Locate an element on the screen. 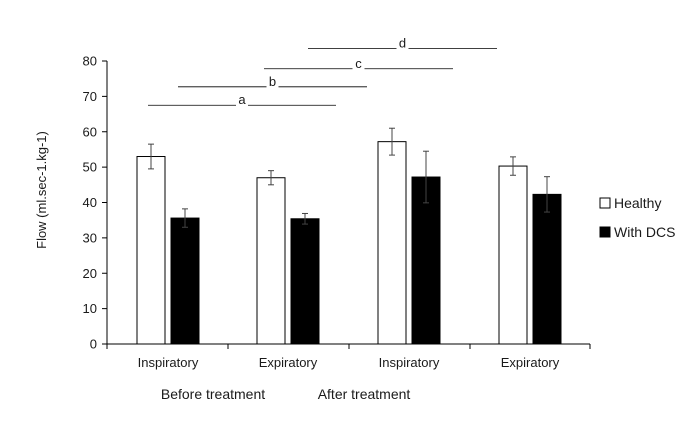 Image resolution: width=690 pixels, height=434 pixels. legend: Healthy With DCS is located at coordinates (637, 217).